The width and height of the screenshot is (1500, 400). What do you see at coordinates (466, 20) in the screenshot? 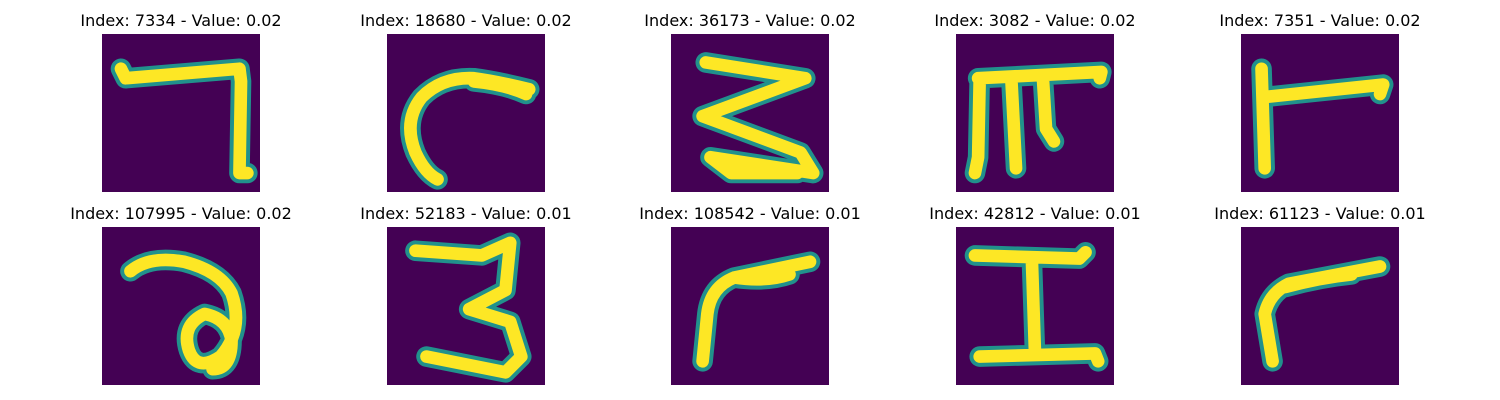
I see `panel-title-2: Index: 18680 - Value: 0.02` at bounding box center [466, 20].